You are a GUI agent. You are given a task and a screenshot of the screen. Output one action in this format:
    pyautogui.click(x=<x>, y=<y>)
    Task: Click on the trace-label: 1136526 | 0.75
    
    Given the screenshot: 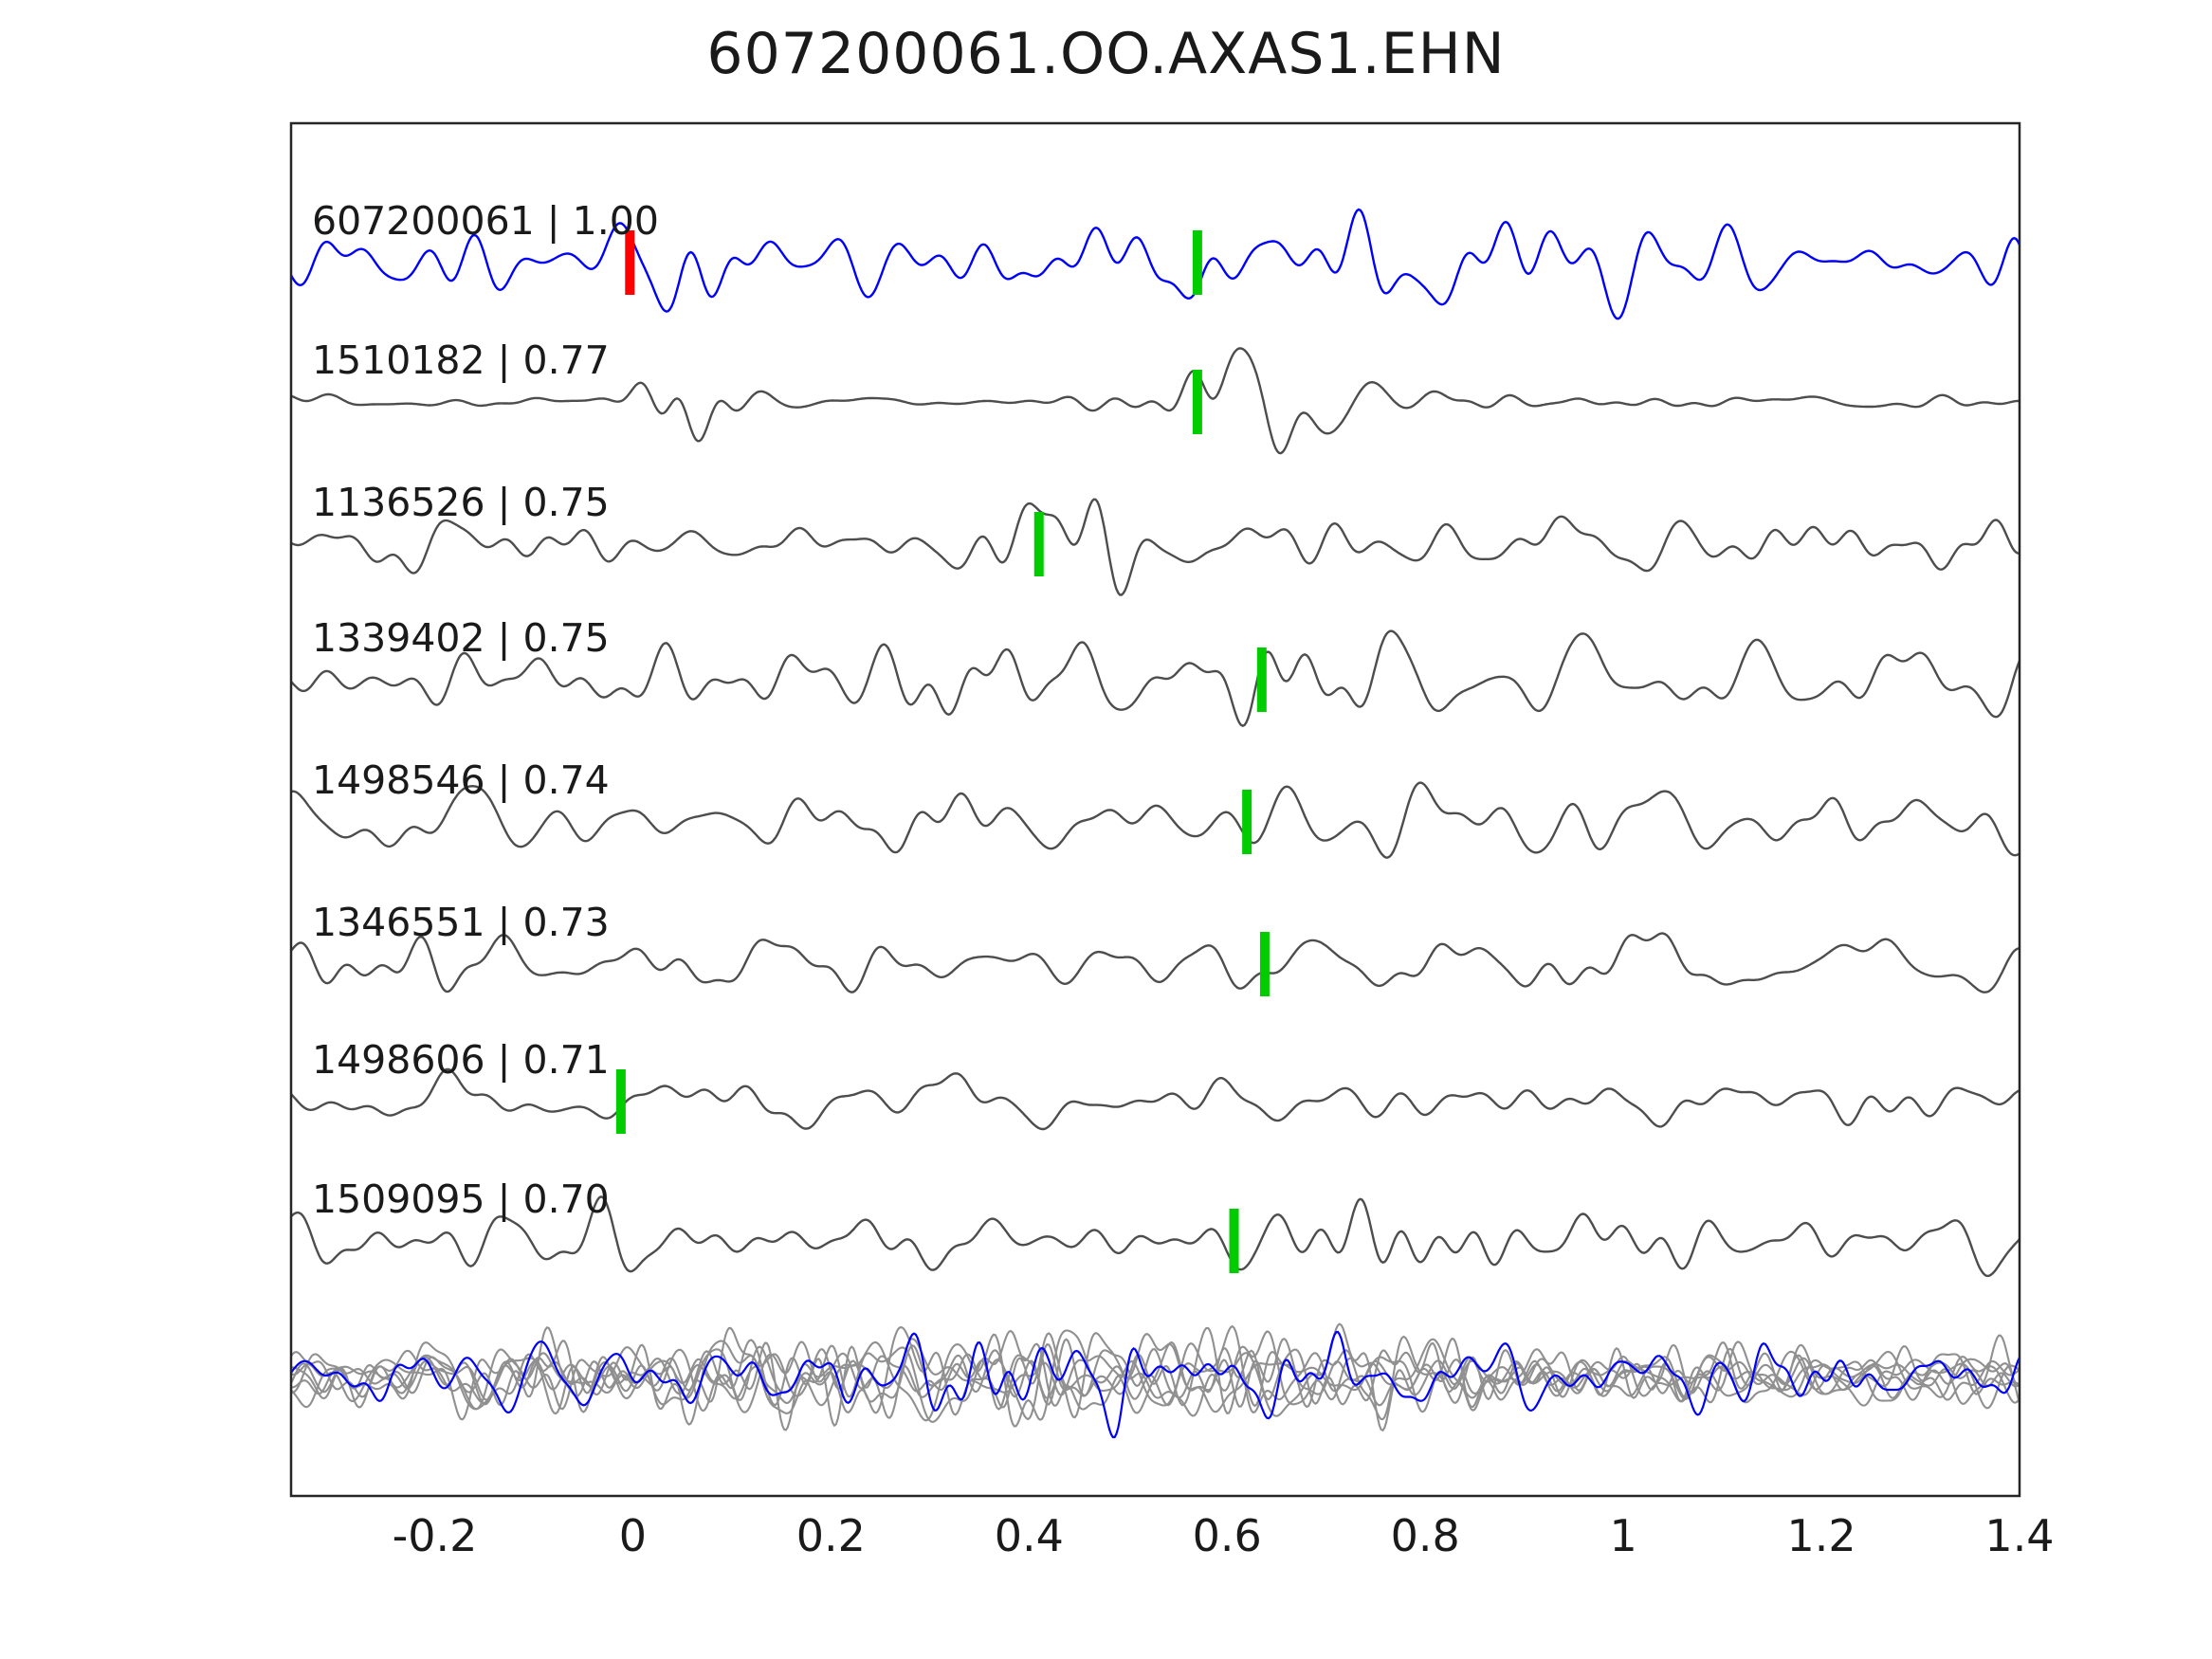 What is the action you would take?
    pyautogui.click(x=461, y=502)
    